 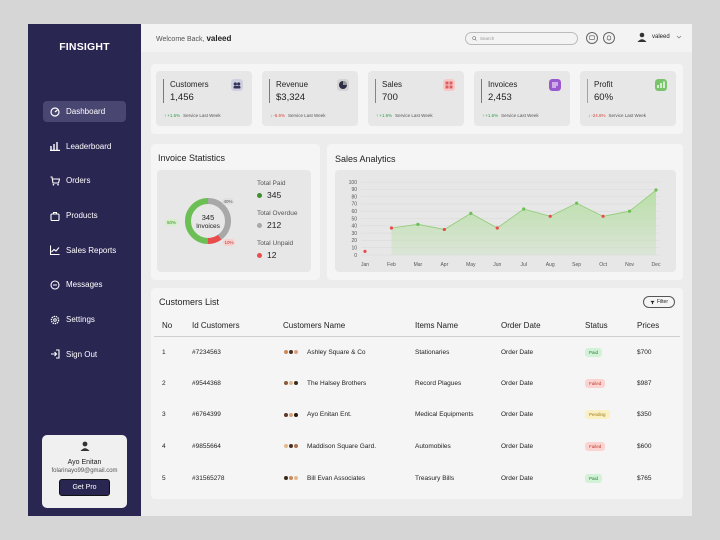 What do you see at coordinates (84, 250) in the screenshot?
I see `sidebar-item-sales-reports: Sales Reports` at bounding box center [84, 250].